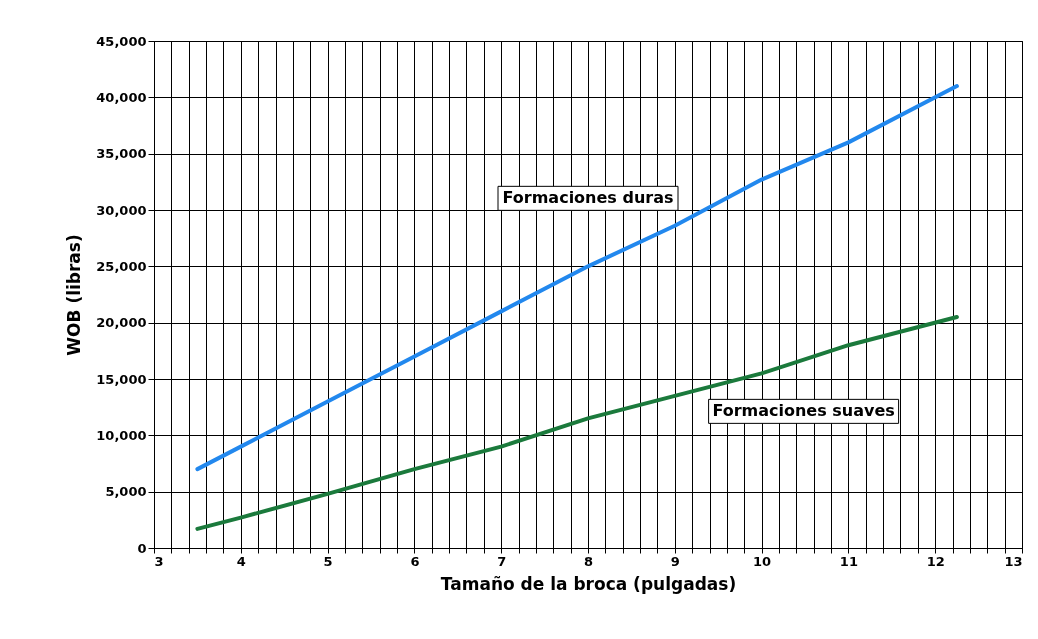 This screenshot has width=1038, height=639. Describe the element at coordinates (241, 561) in the screenshot. I see `x-tick-label: 4` at that location.